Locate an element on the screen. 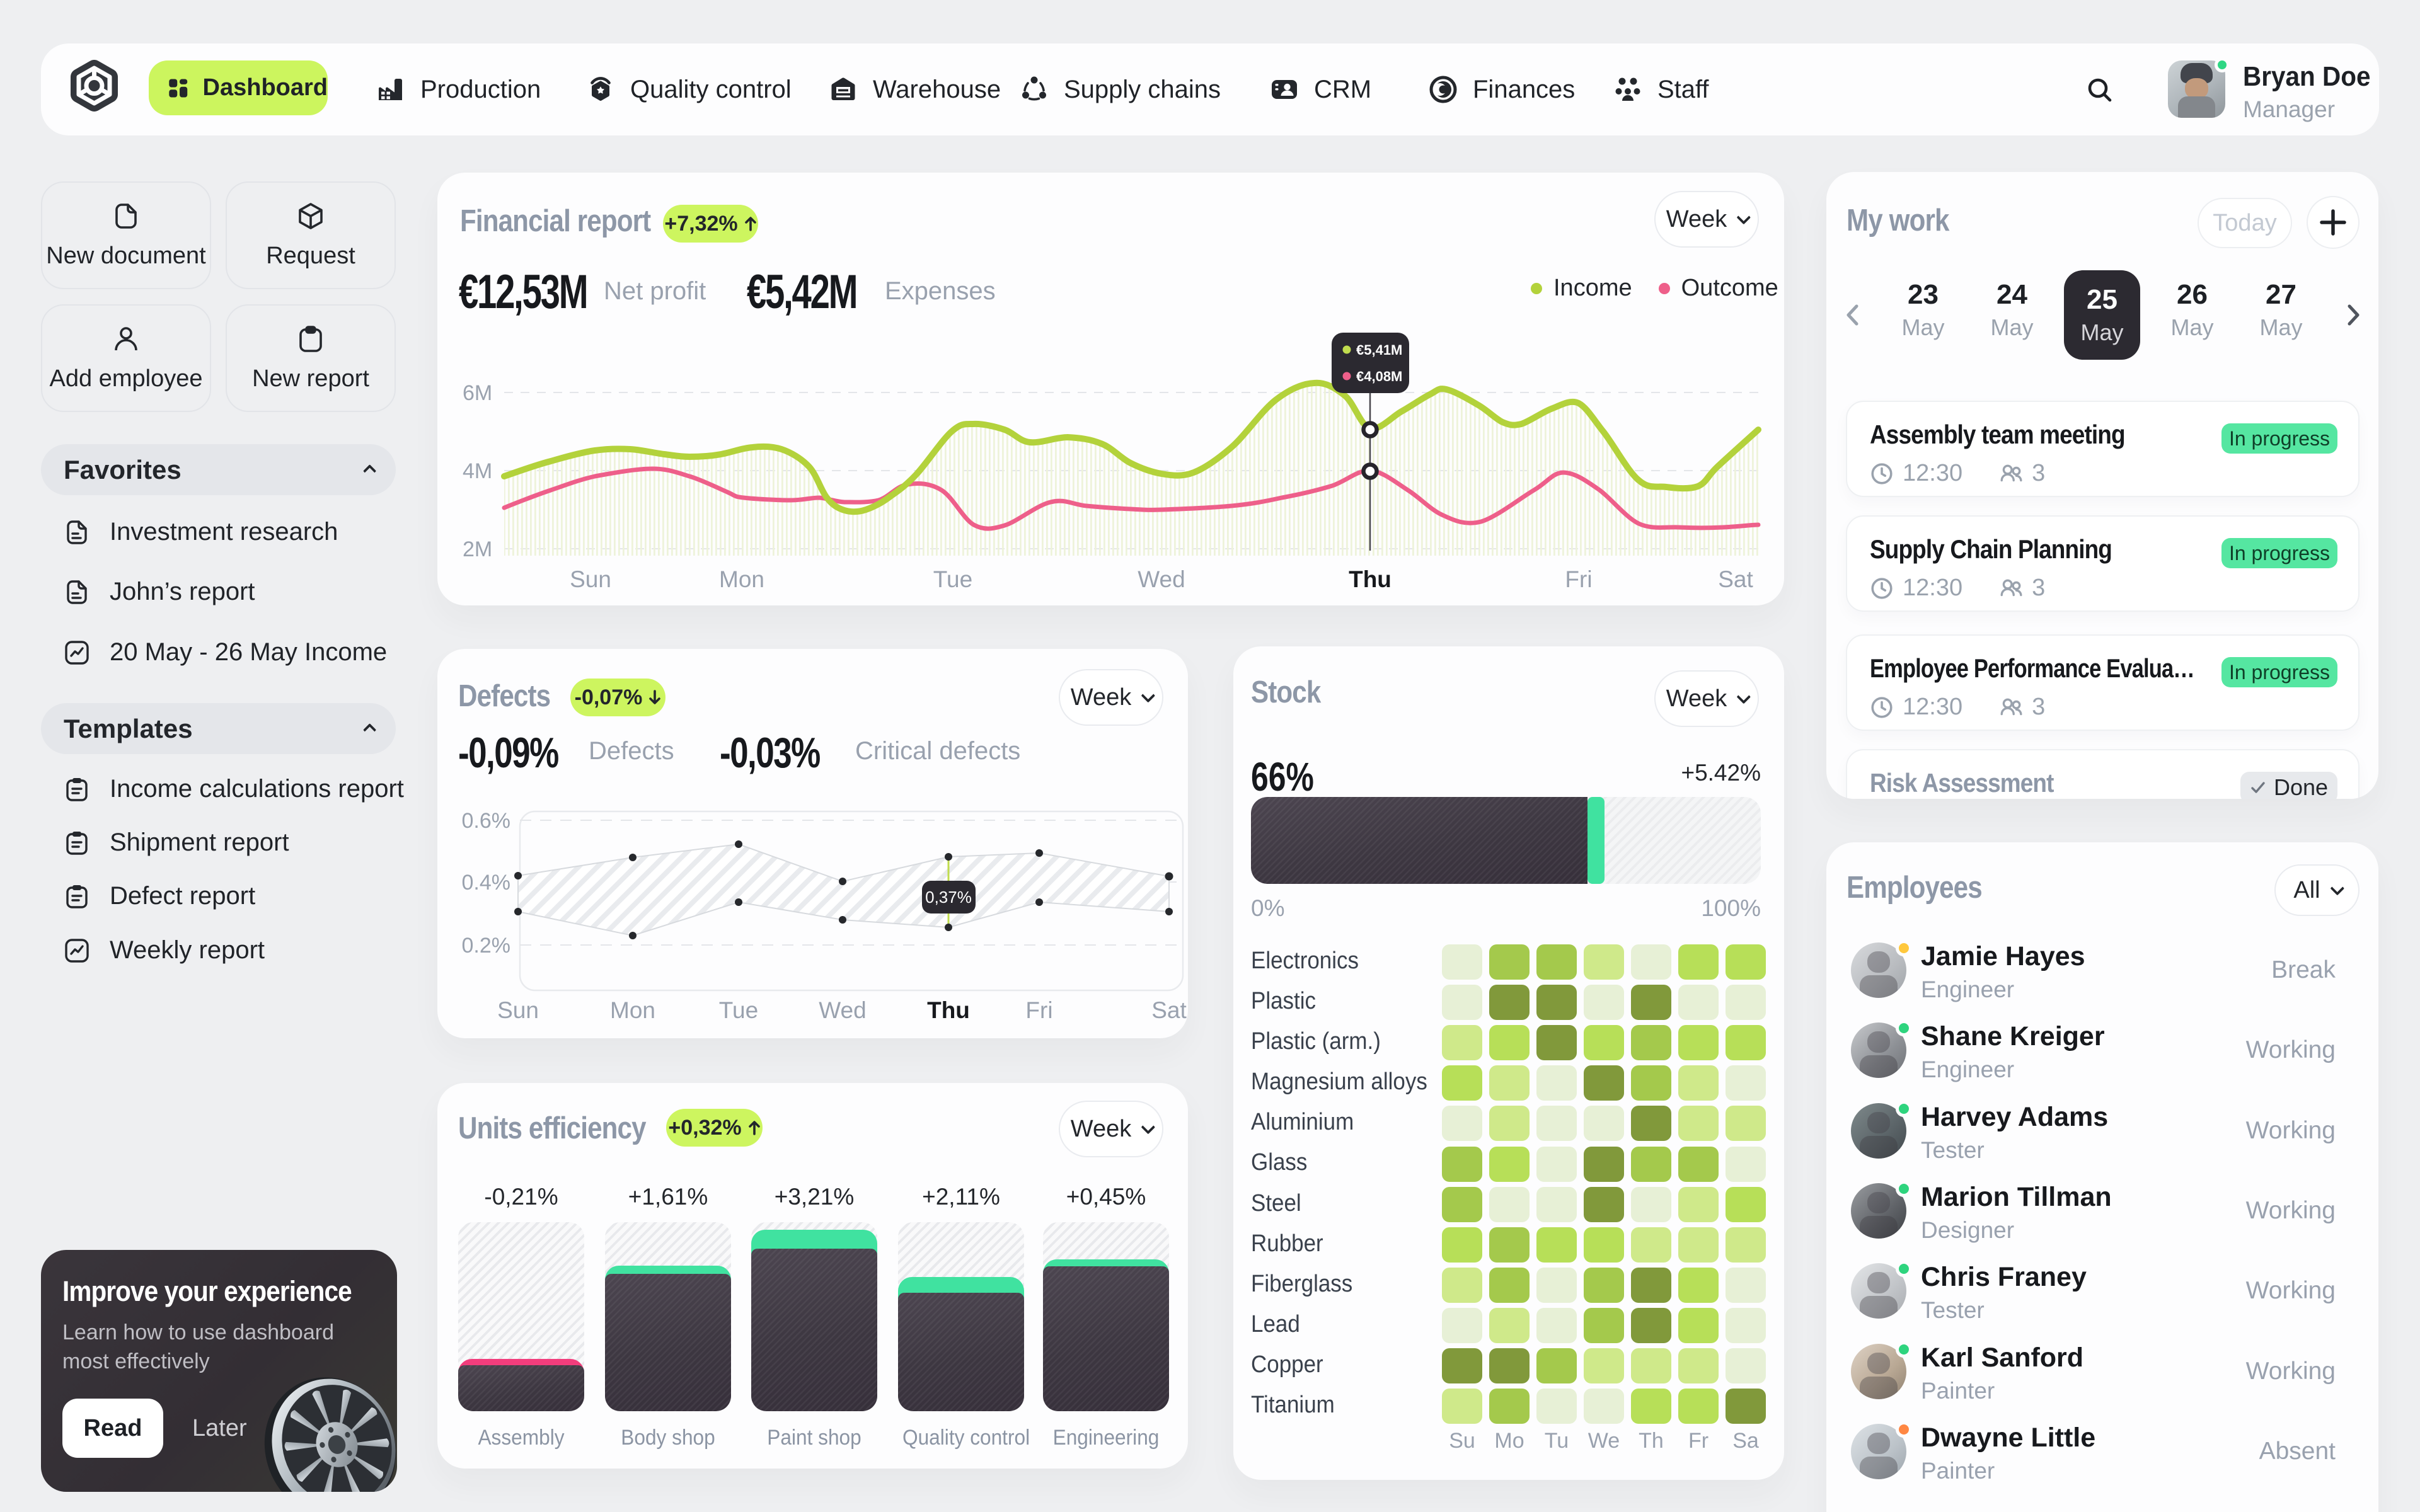 The height and width of the screenshot is (1512, 2420). svg-text: €5,41M is located at coordinates (1379, 350).